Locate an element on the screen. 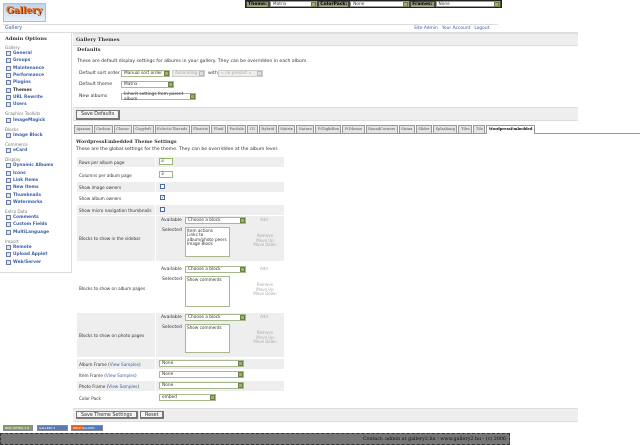 The width and height of the screenshot is (640, 445). save-theme-settings-button: Save Theme Settings is located at coordinates (107, 415).